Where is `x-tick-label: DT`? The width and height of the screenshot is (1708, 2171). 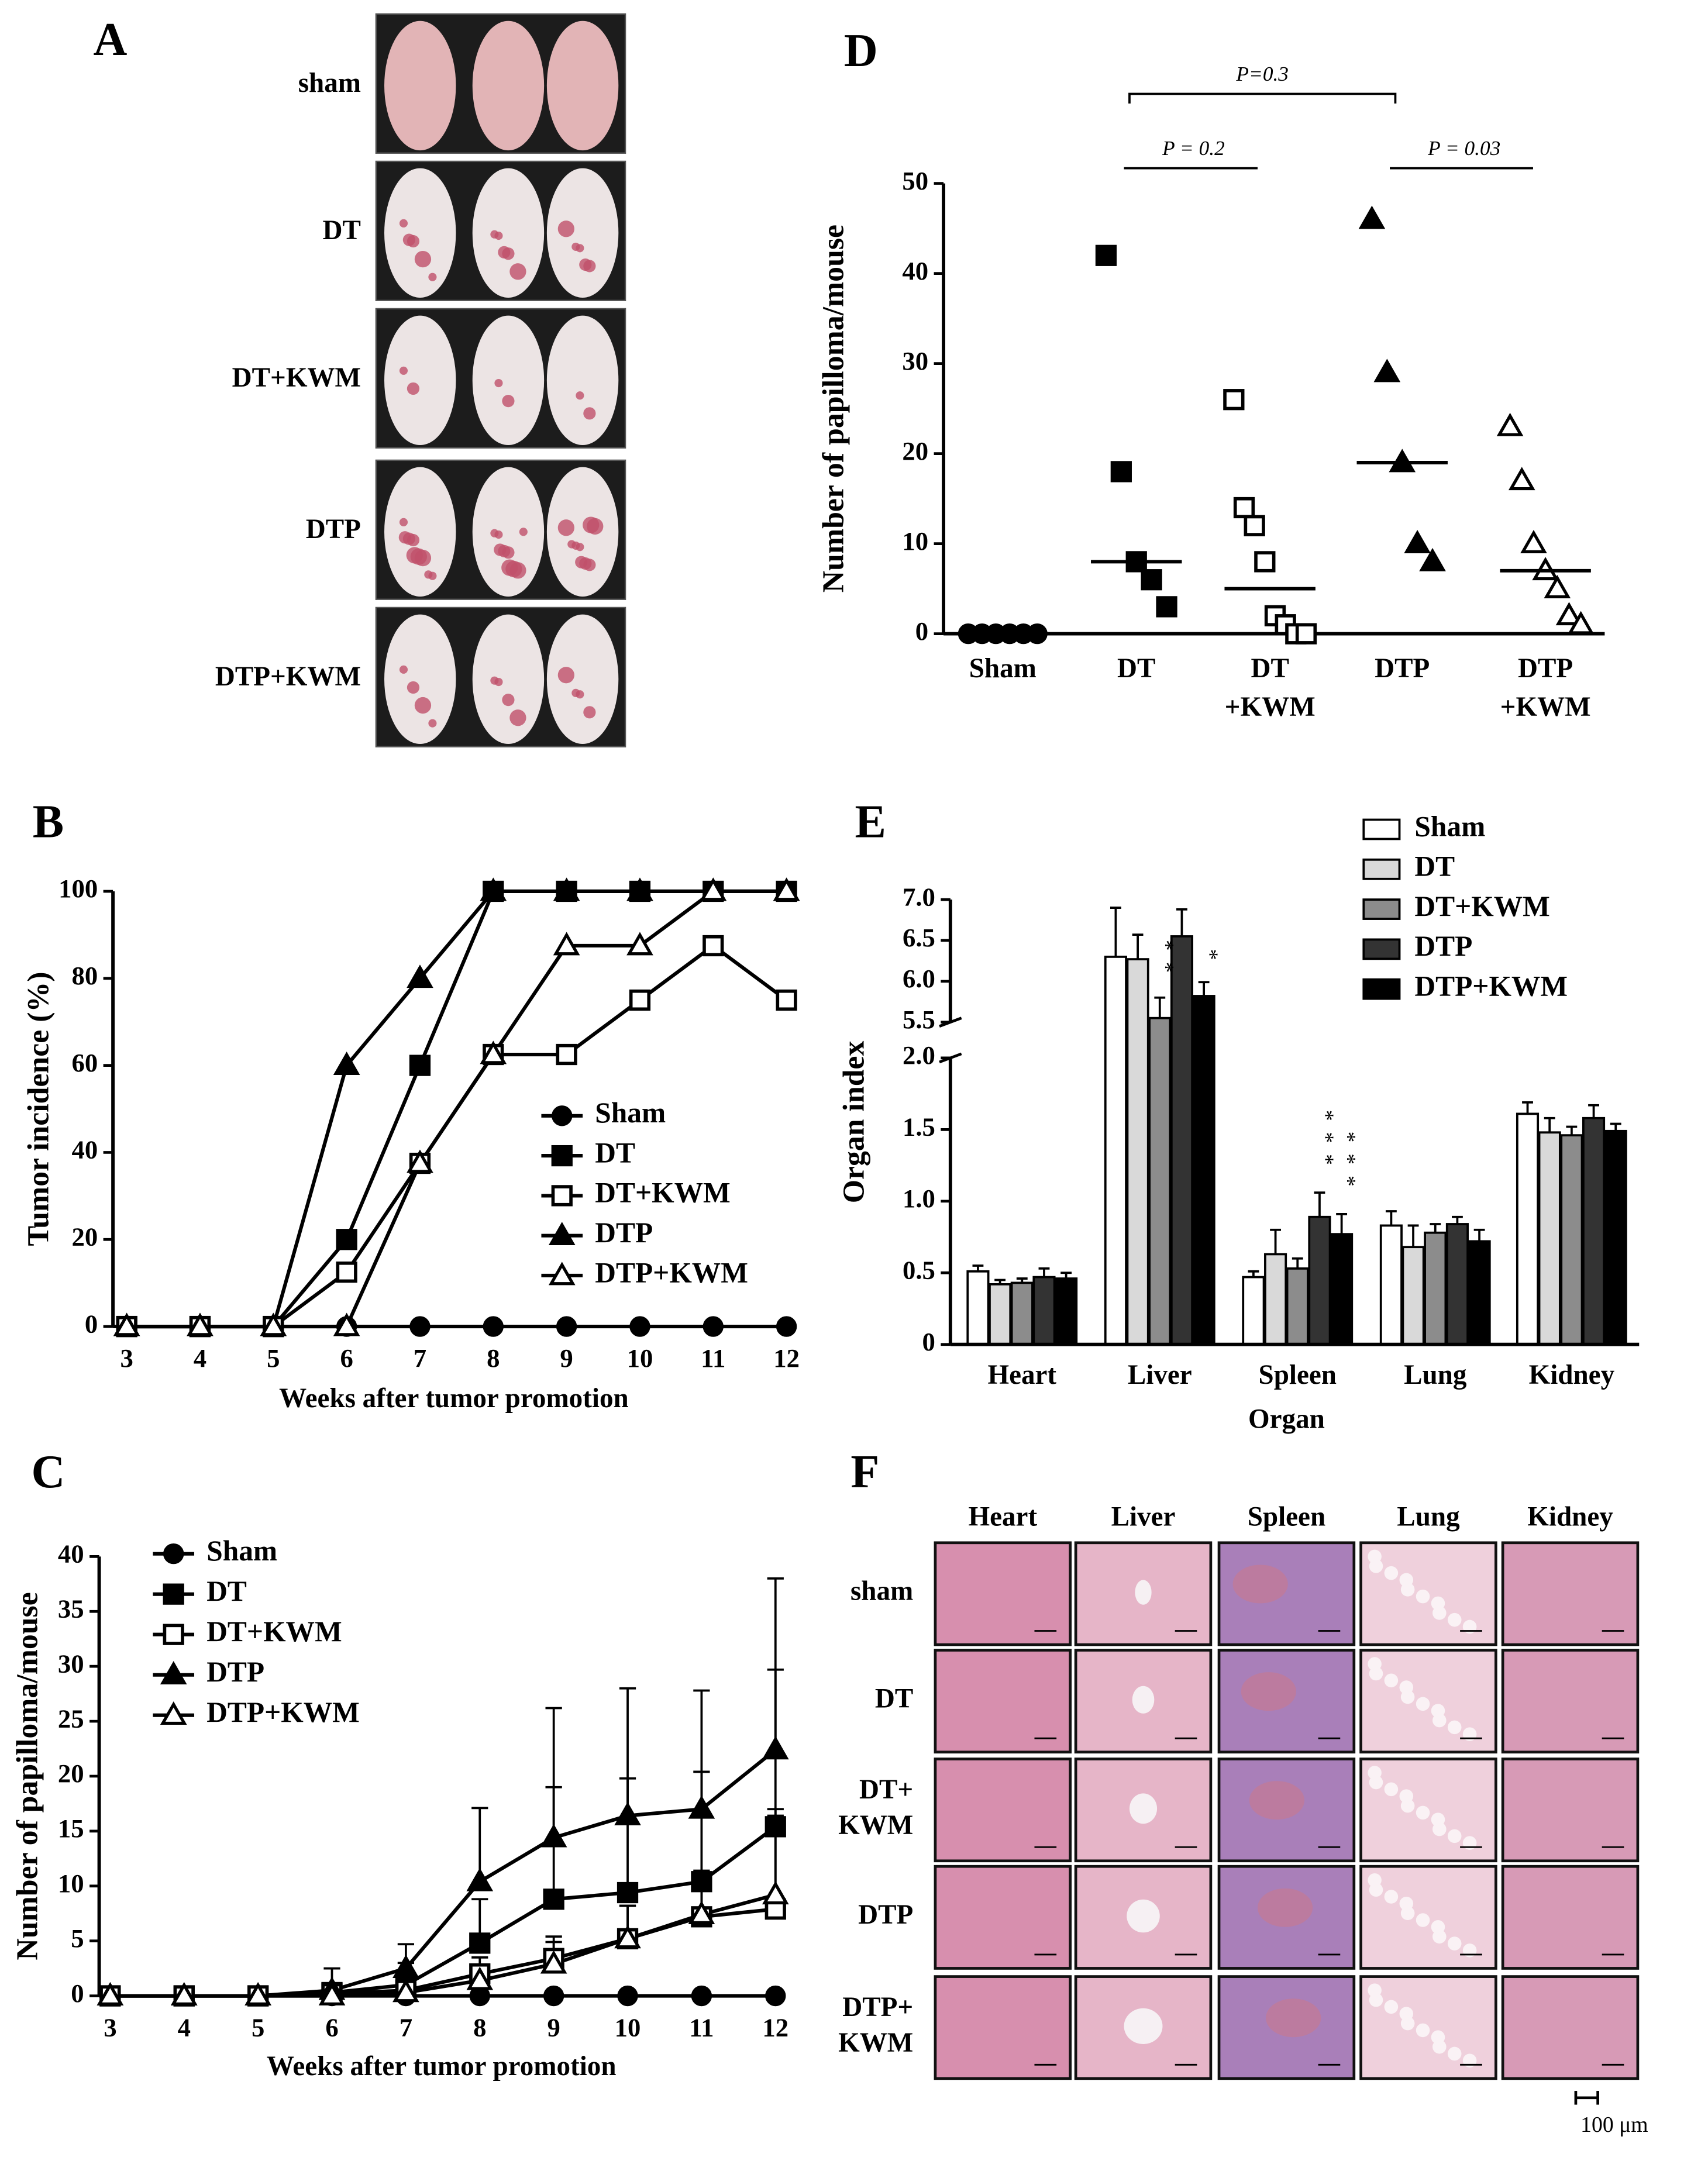
x-tick-label: DT is located at coordinates (1270, 668).